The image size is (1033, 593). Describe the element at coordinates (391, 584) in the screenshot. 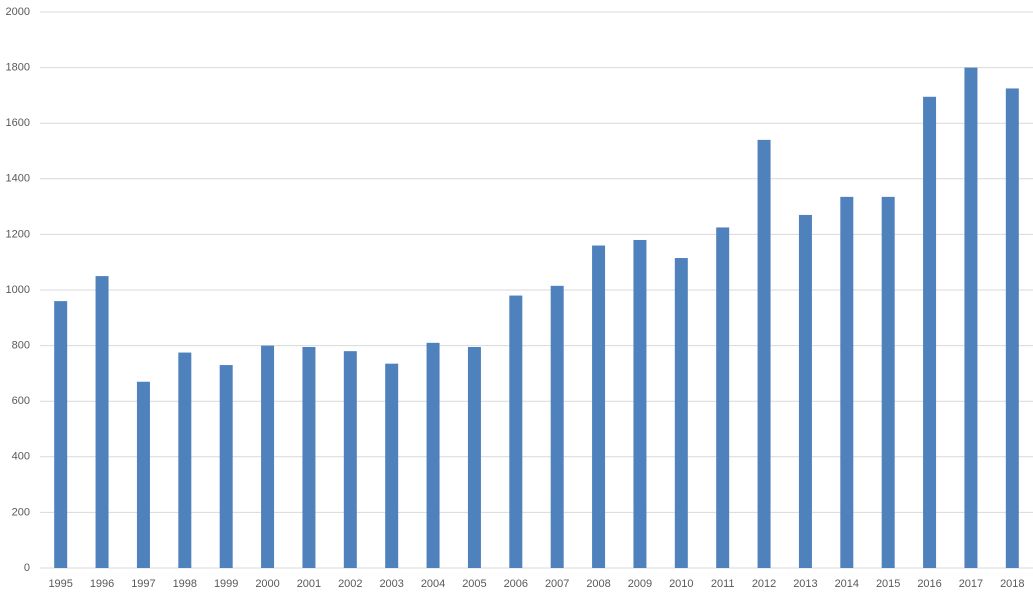

I see `x-tick-label: 2003` at that location.